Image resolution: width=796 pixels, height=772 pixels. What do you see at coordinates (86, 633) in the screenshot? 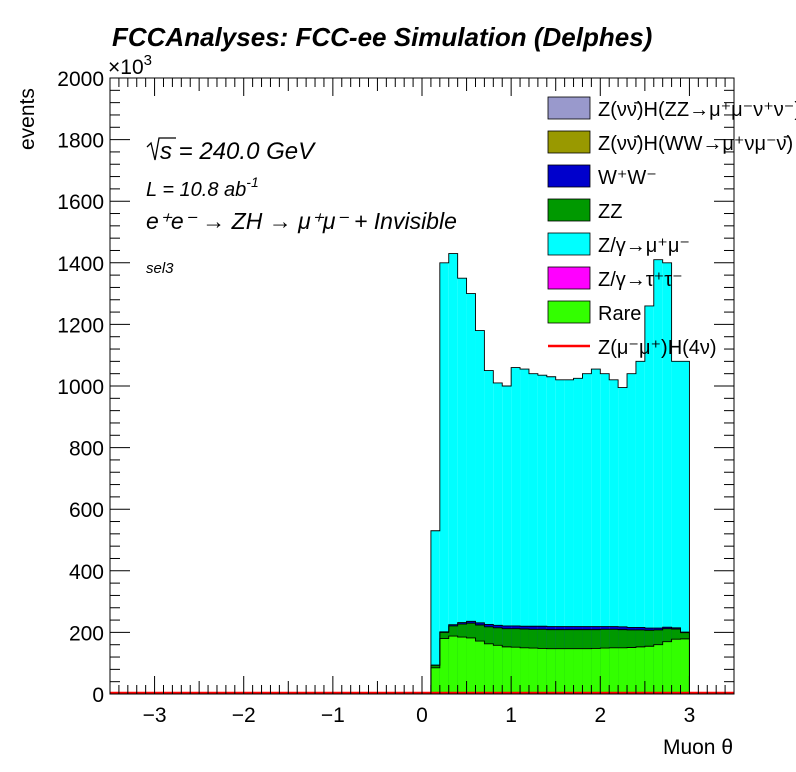
I see `y-tick-label: 200` at bounding box center [86, 633].